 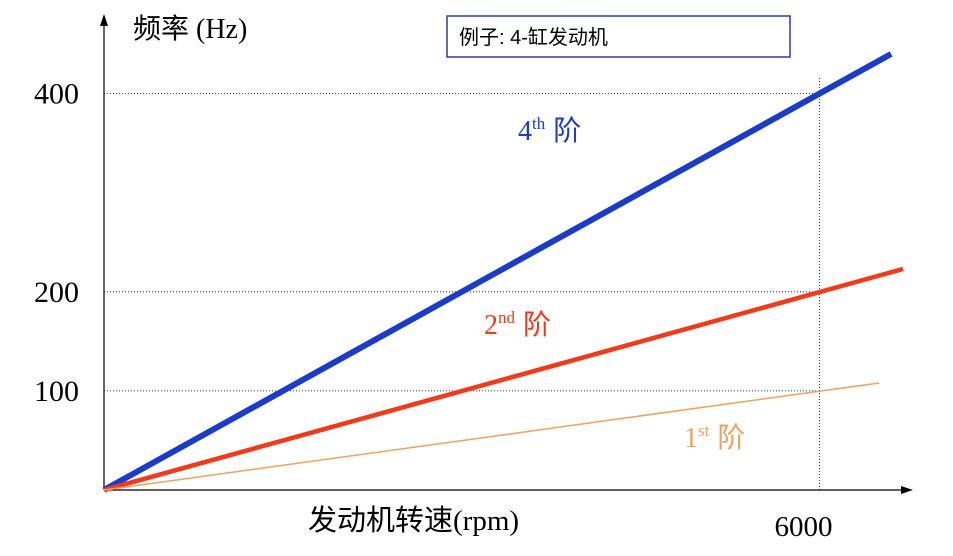 I want to click on x-axis-arrow-icon, so click(x=907, y=490).